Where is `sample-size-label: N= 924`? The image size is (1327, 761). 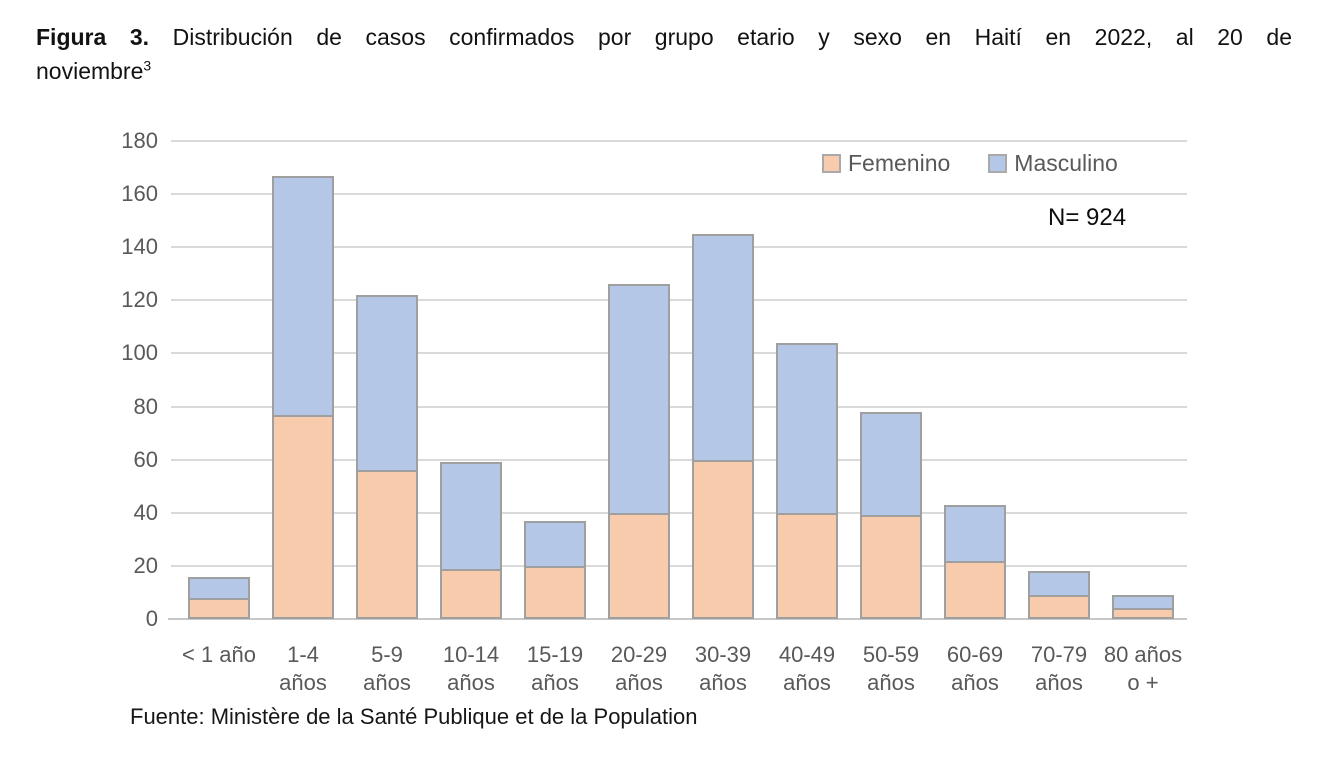 sample-size-label: N= 924 is located at coordinates (1087, 217).